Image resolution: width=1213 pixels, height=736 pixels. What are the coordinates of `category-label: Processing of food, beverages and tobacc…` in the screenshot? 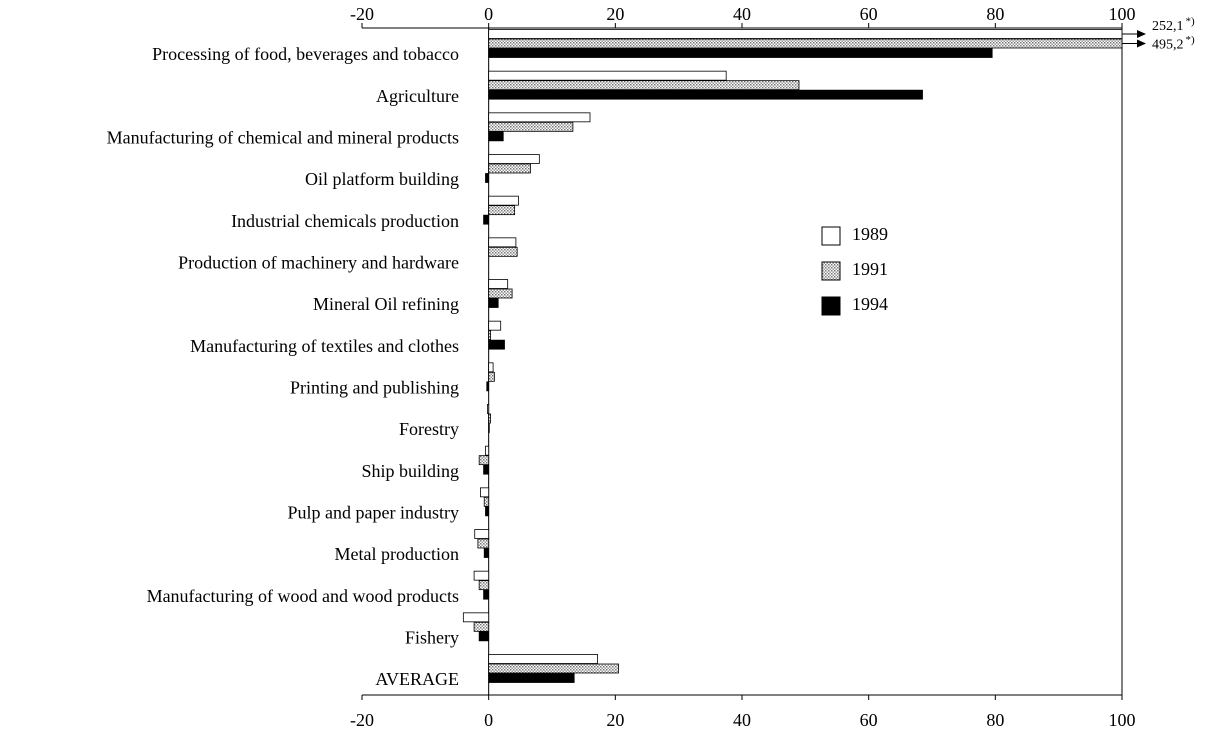 It's located at (305, 54).